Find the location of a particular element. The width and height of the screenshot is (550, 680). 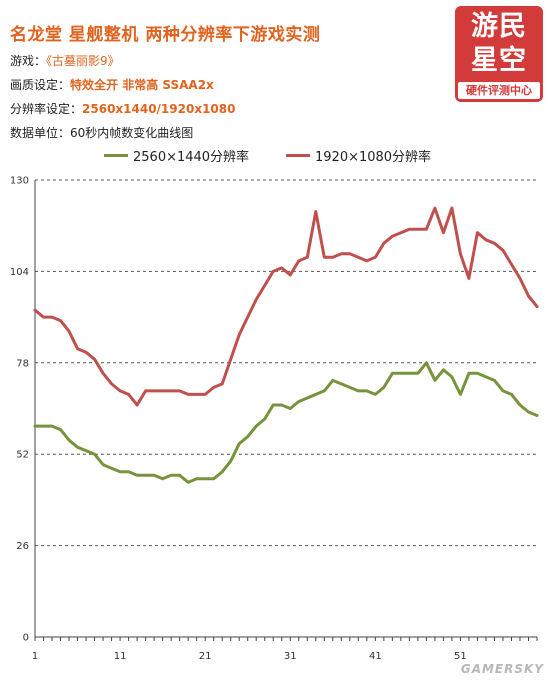

x-tick-label: 11 is located at coordinates (120, 656).